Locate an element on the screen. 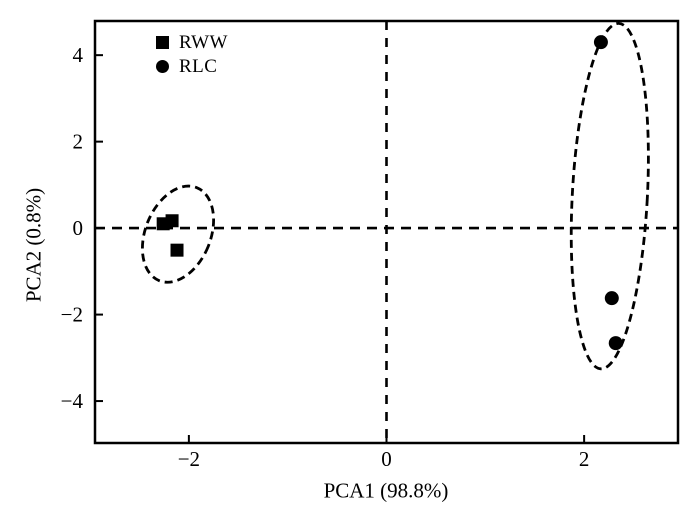 The height and width of the screenshot is (516, 700). legend-item-rww: RWW is located at coordinates (192, 42).